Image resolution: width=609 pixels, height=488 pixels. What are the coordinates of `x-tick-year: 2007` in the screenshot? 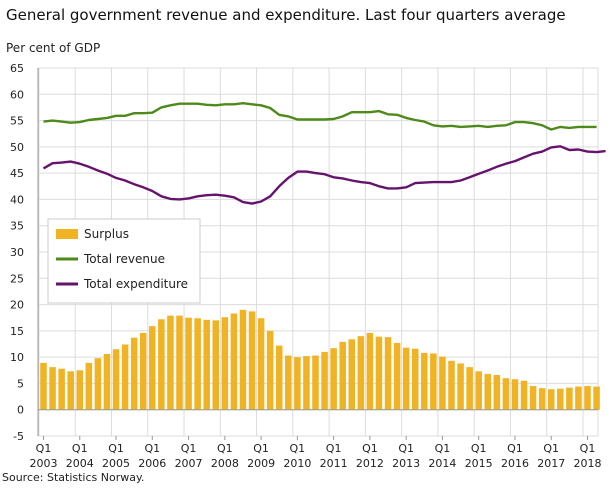 It's located at (189, 463).